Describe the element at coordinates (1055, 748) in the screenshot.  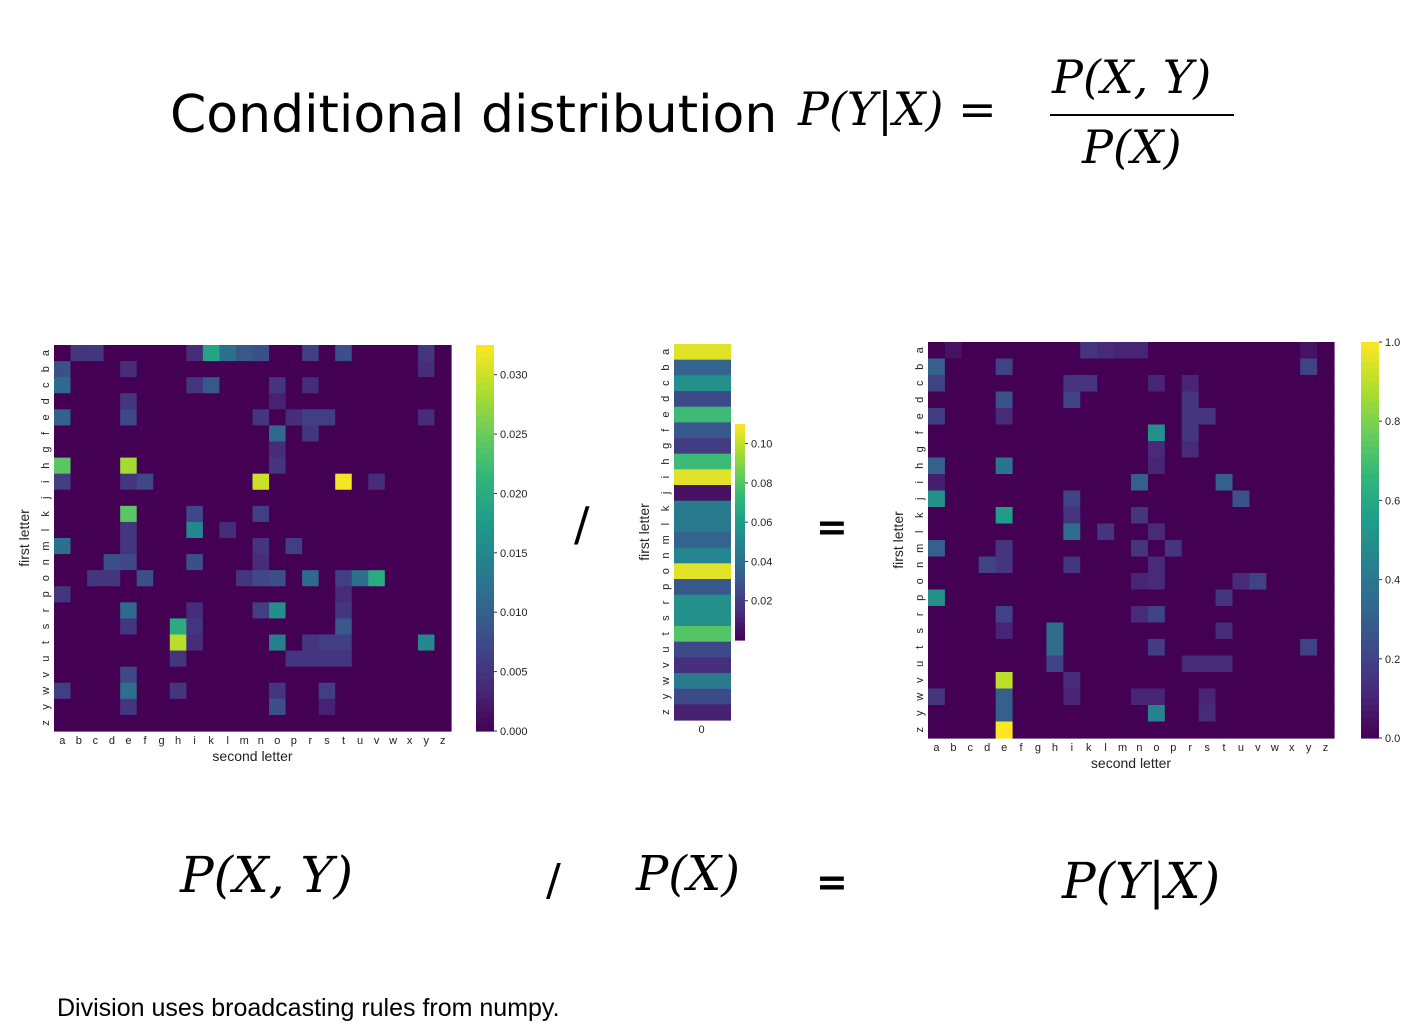
I see `x-tick-label: h` at that location.